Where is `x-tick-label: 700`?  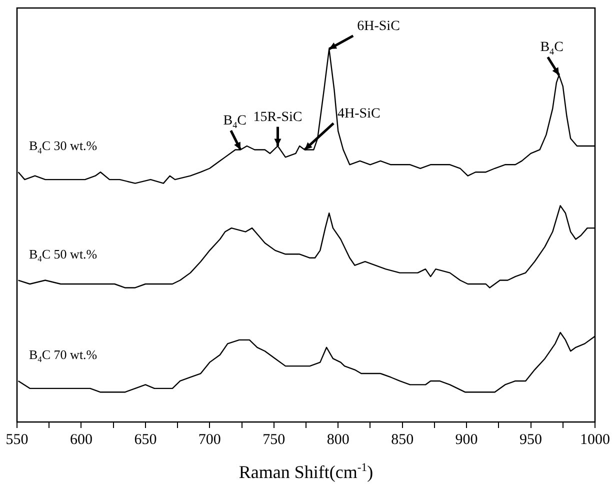
x-tick-label: 700 is located at coordinates (209, 440).